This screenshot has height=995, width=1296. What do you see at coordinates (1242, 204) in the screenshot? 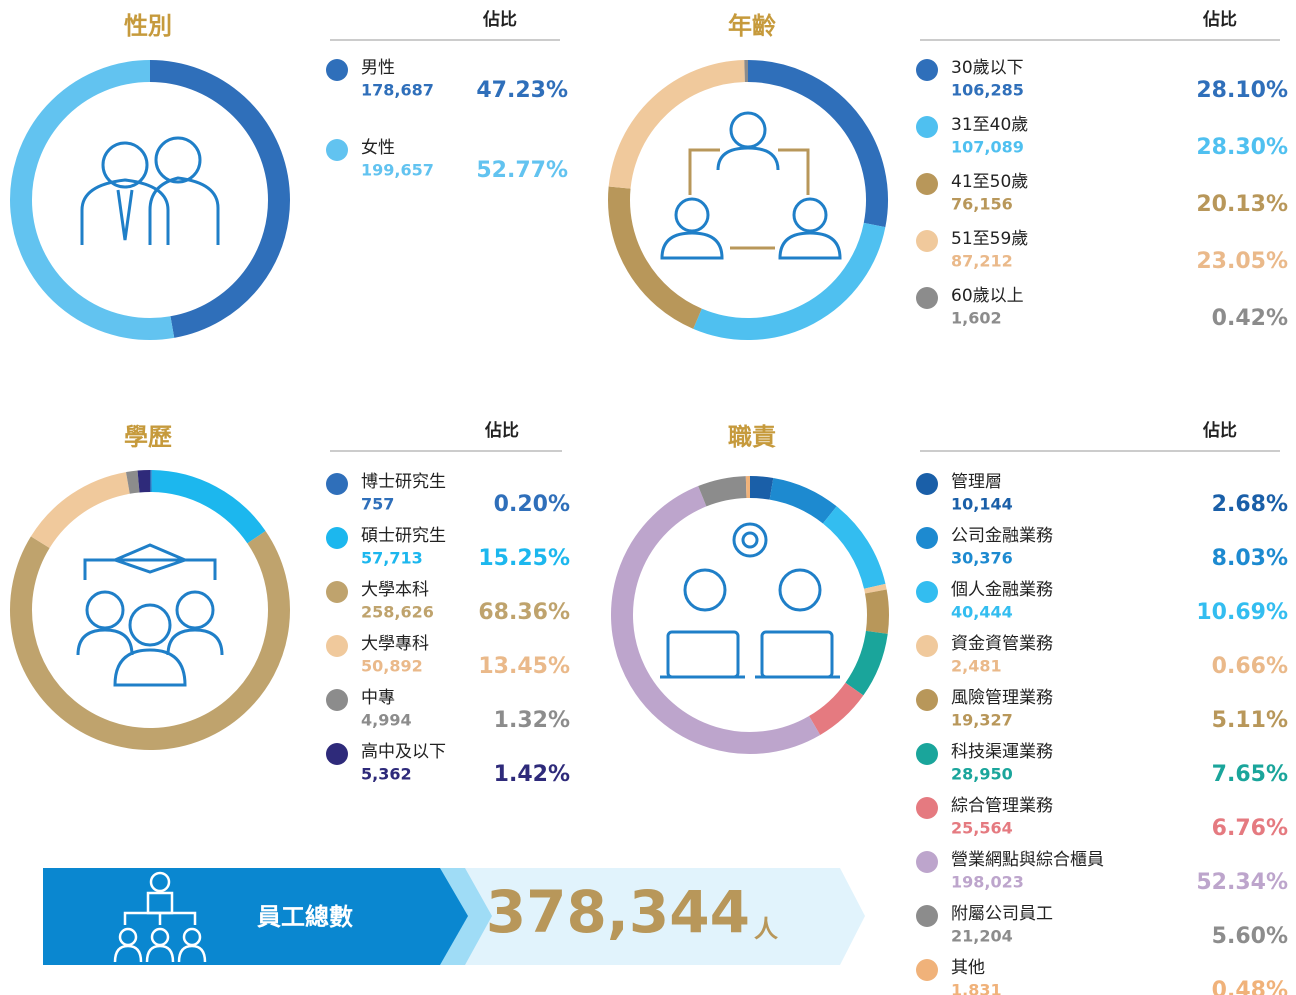
I see `share-value: 20.13%` at bounding box center [1242, 204].